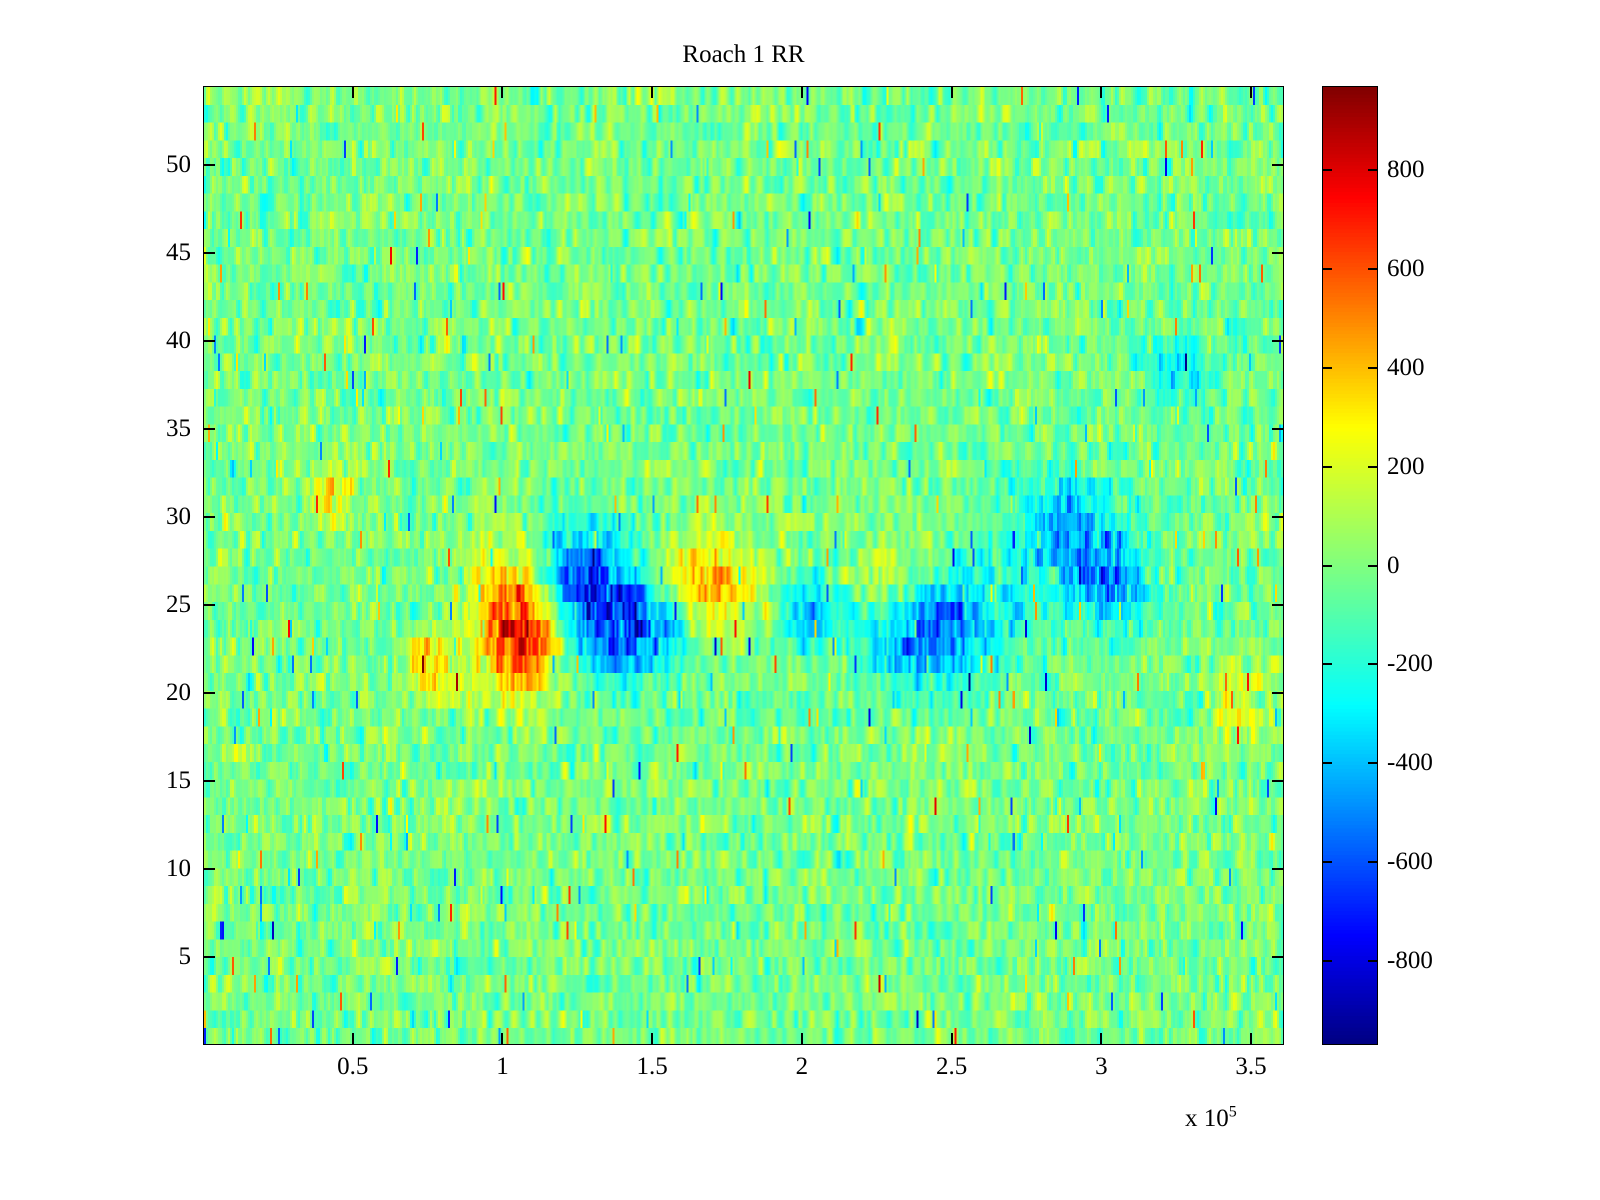 The width and height of the screenshot is (1600, 1200). What do you see at coordinates (743, 54) in the screenshot?
I see `page-title: Roach 1 RR` at bounding box center [743, 54].